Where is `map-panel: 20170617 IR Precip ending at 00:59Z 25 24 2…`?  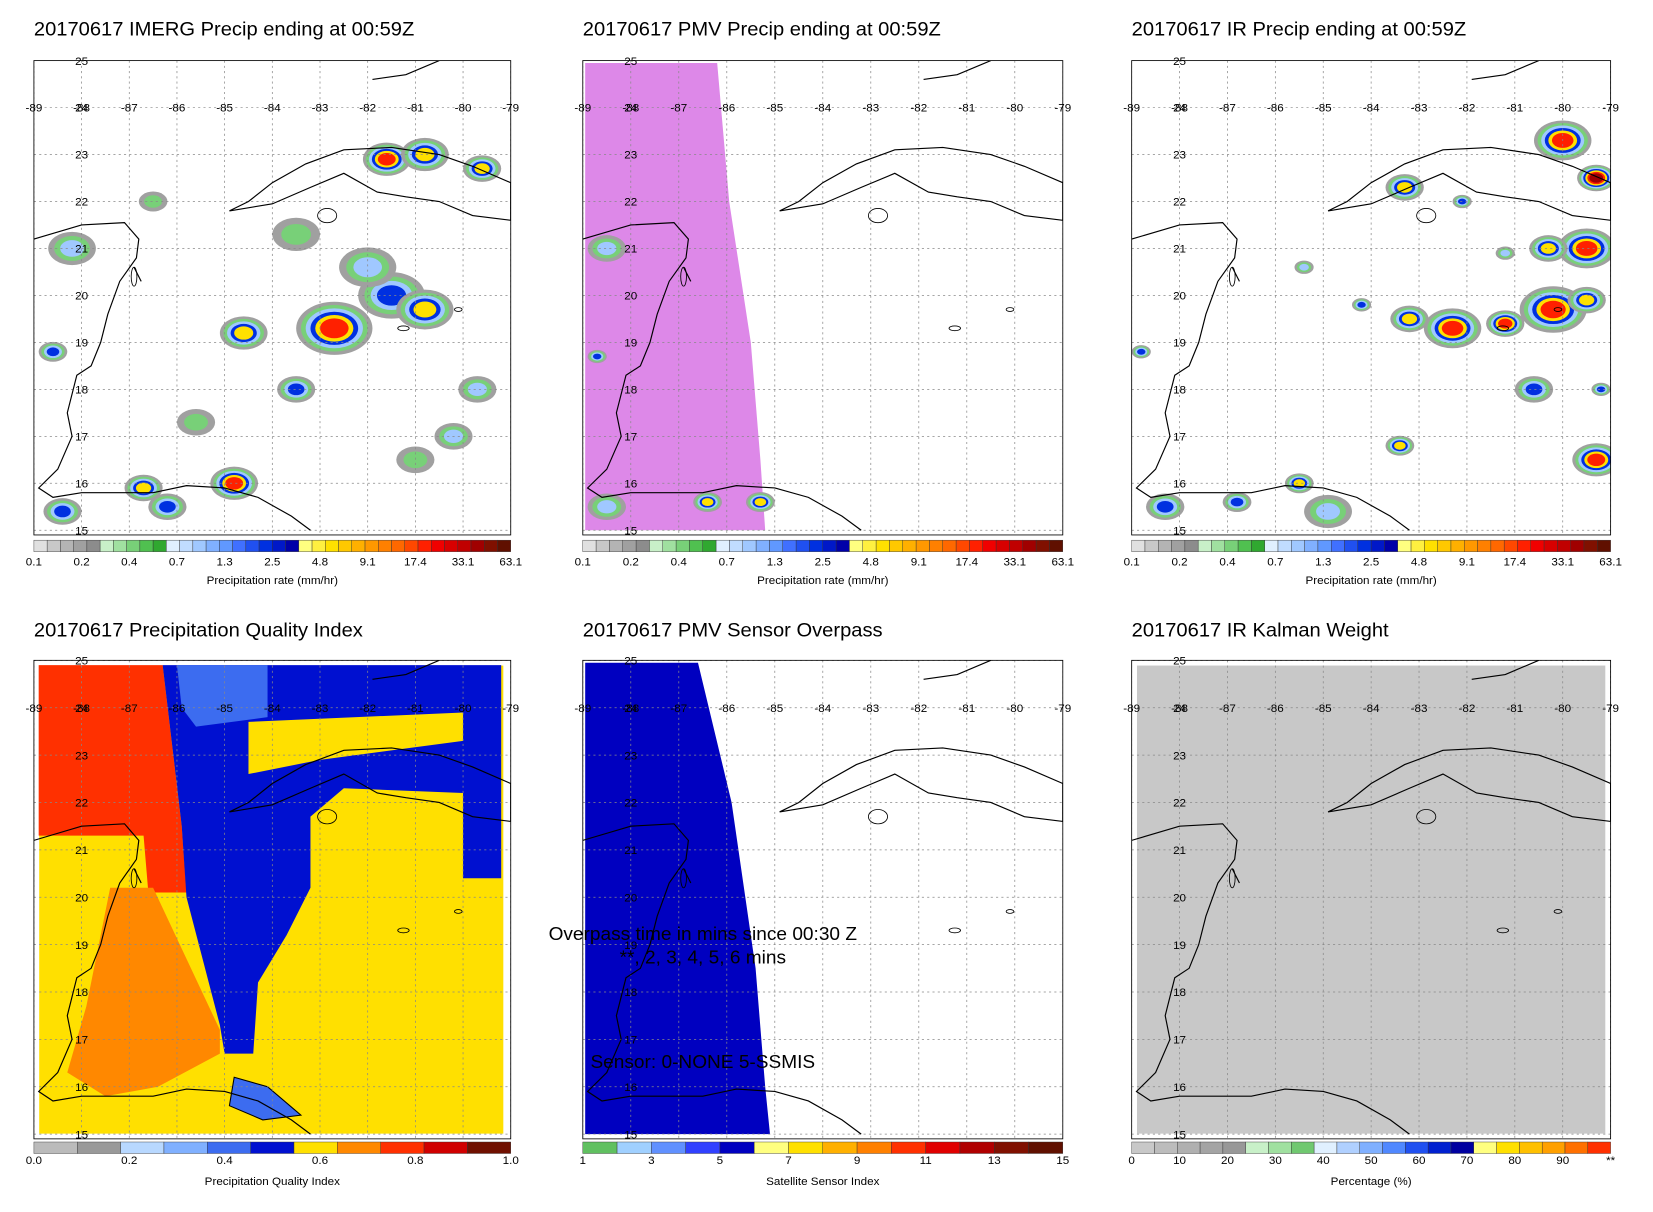
map-panel: 20170617 IR Precip ending at 00:59Z 25 24 2… is located at coordinates (1372, 303).